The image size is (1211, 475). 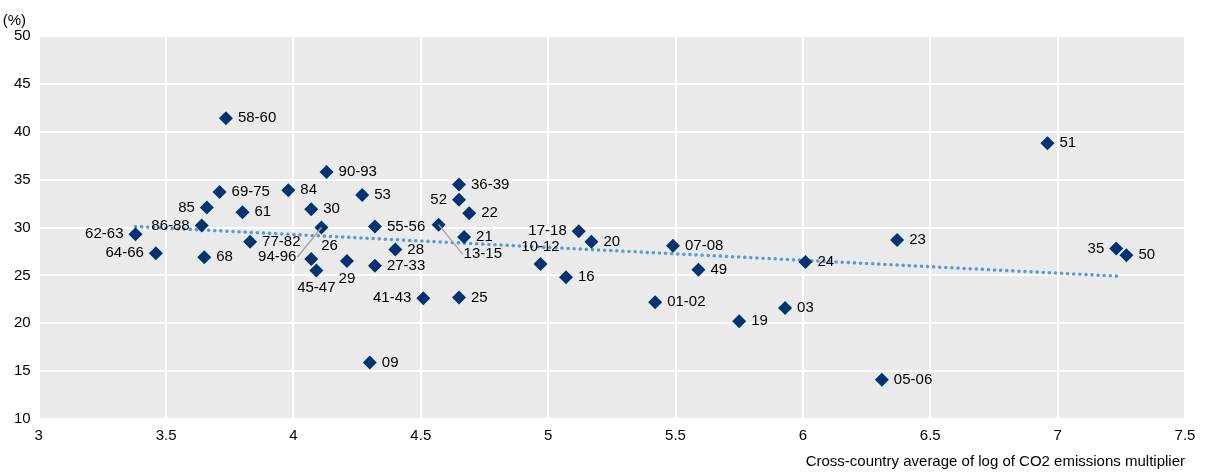 What do you see at coordinates (316, 287) in the screenshot?
I see `annotation: 45-47` at bounding box center [316, 287].